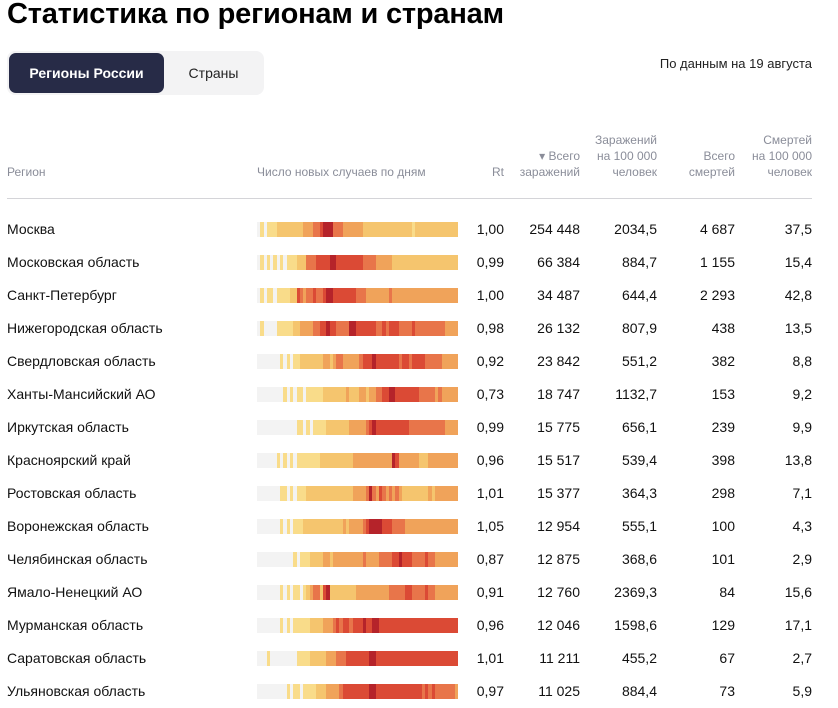 The width and height of the screenshot is (838, 708). What do you see at coordinates (409, 427) in the screenshot?
I see `table-row: Иркутская область 0,99 15 775 656,1 239 9,9` at bounding box center [409, 427].